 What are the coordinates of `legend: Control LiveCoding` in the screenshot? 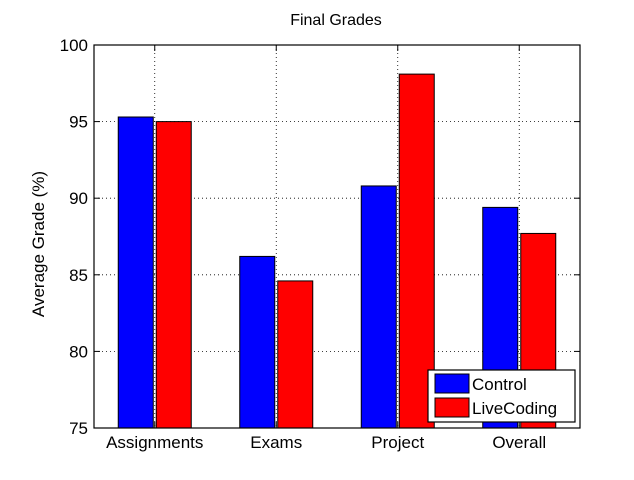 It's located at (501, 396).